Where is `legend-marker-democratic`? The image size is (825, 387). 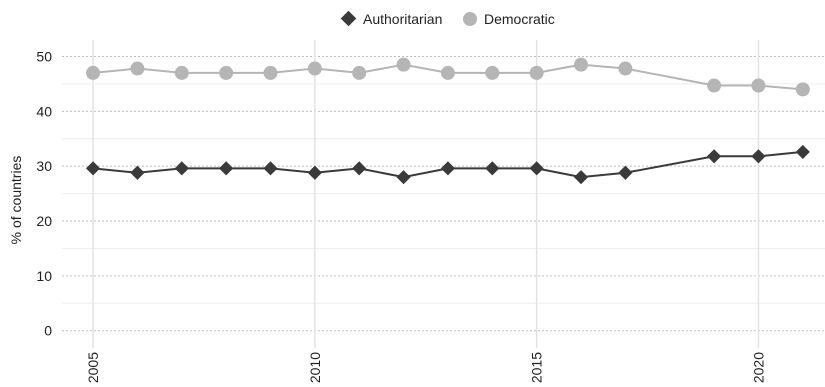 legend-marker-democratic is located at coordinates (470, 19).